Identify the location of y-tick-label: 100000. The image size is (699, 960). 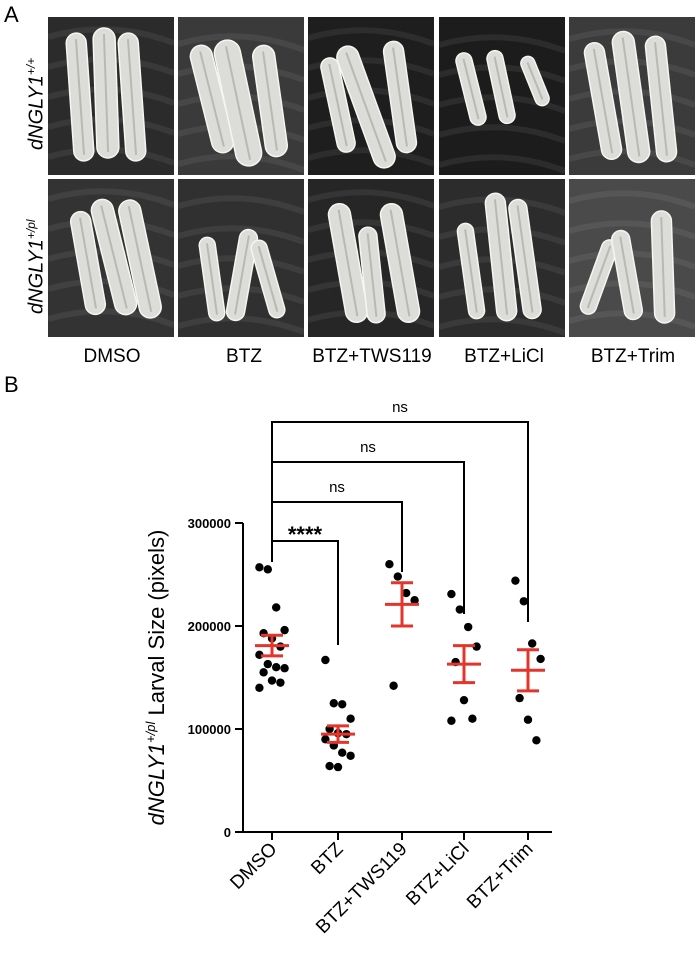
(209, 729).